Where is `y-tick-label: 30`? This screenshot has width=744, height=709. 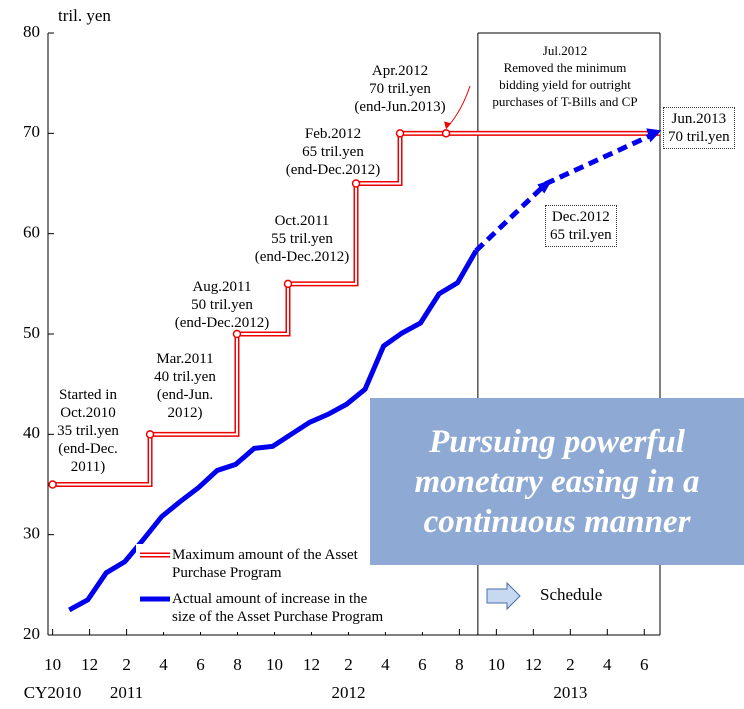
y-tick-label: 30 is located at coordinates (31, 533).